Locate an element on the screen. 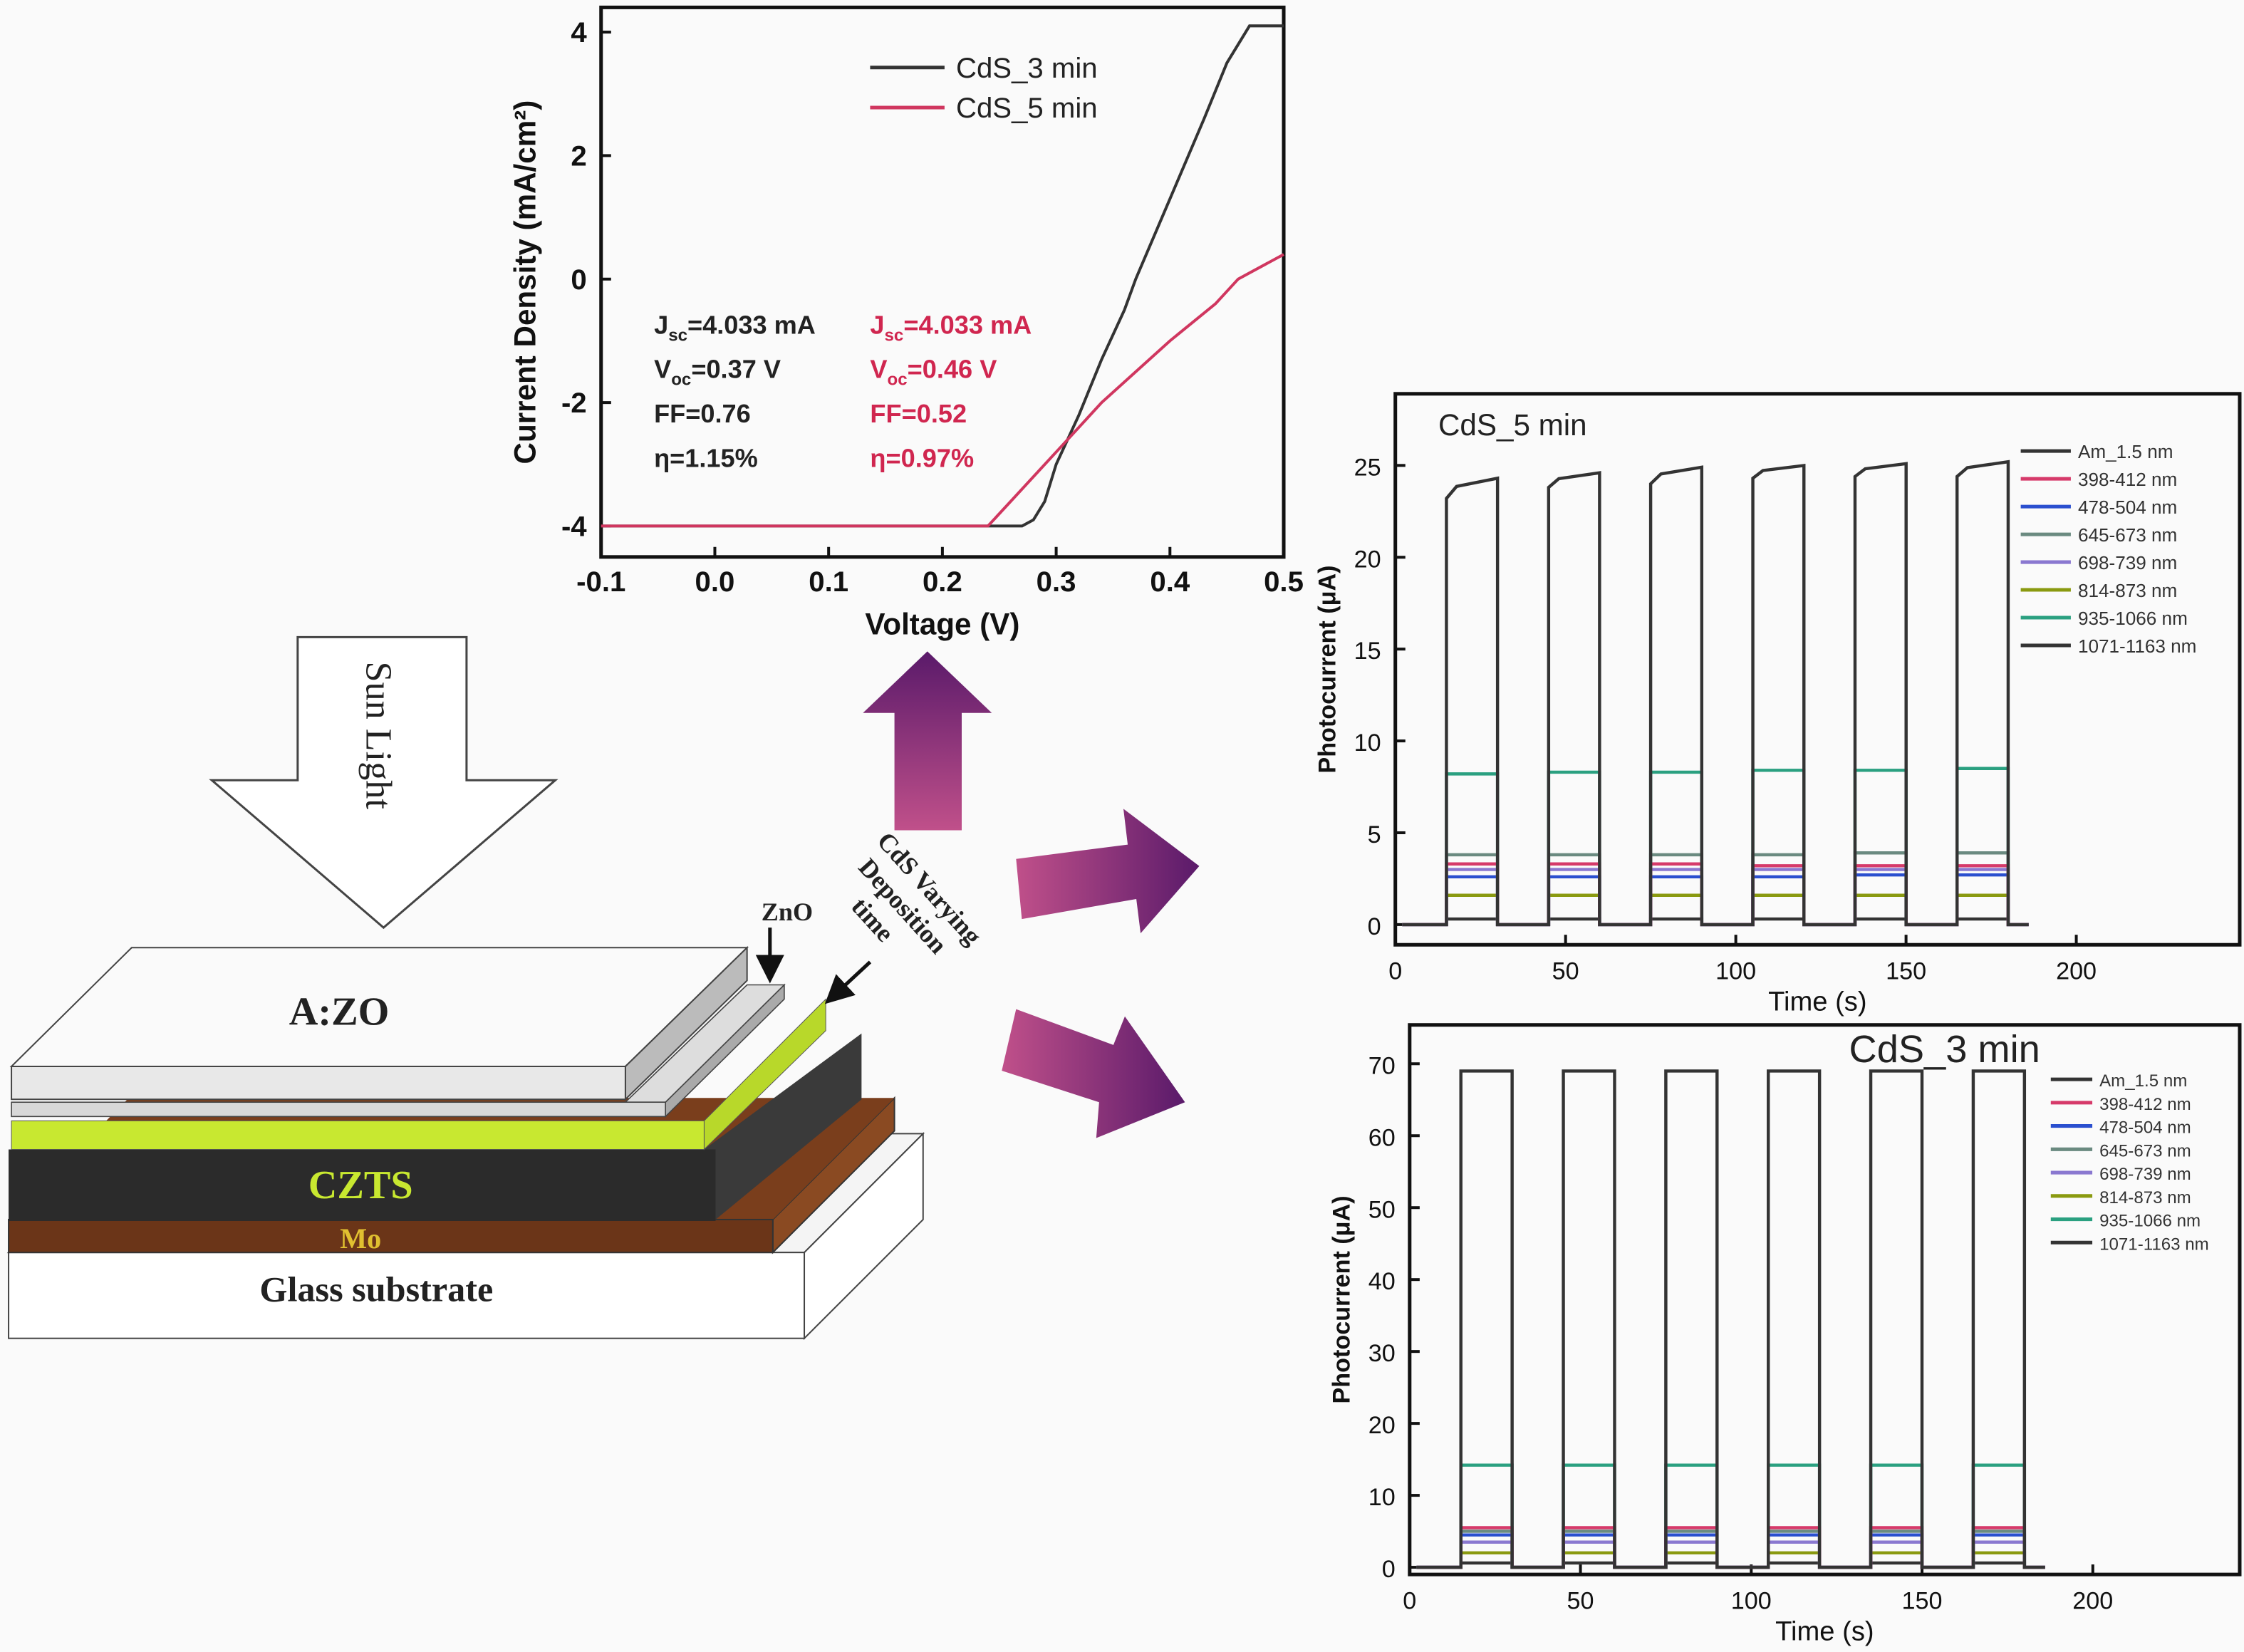 Image resolution: width=2244 pixels, height=1652 pixels. parameter-annotation: FF=0.52 is located at coordinates (918, 413).